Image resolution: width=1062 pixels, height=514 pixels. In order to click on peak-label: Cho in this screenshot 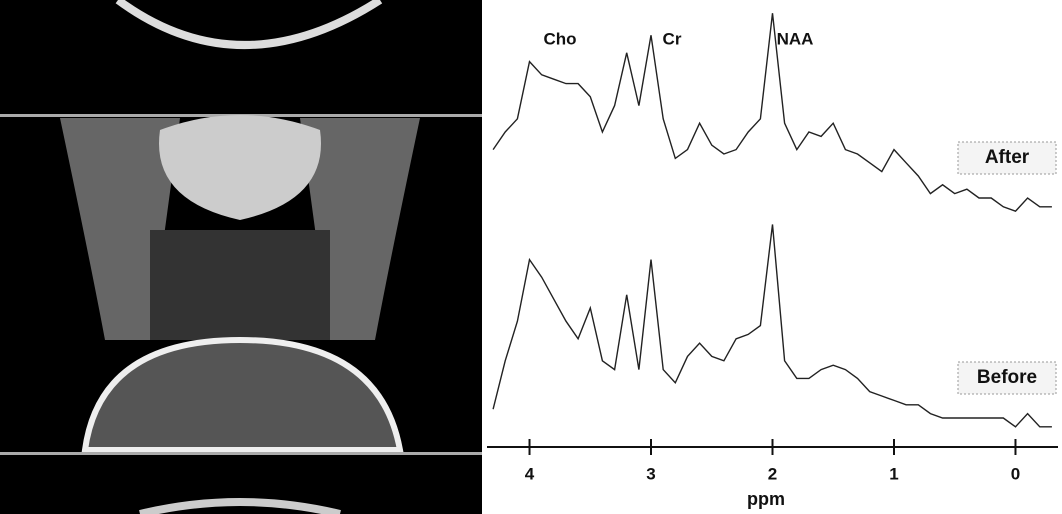, I will do `click(559, 38)`.